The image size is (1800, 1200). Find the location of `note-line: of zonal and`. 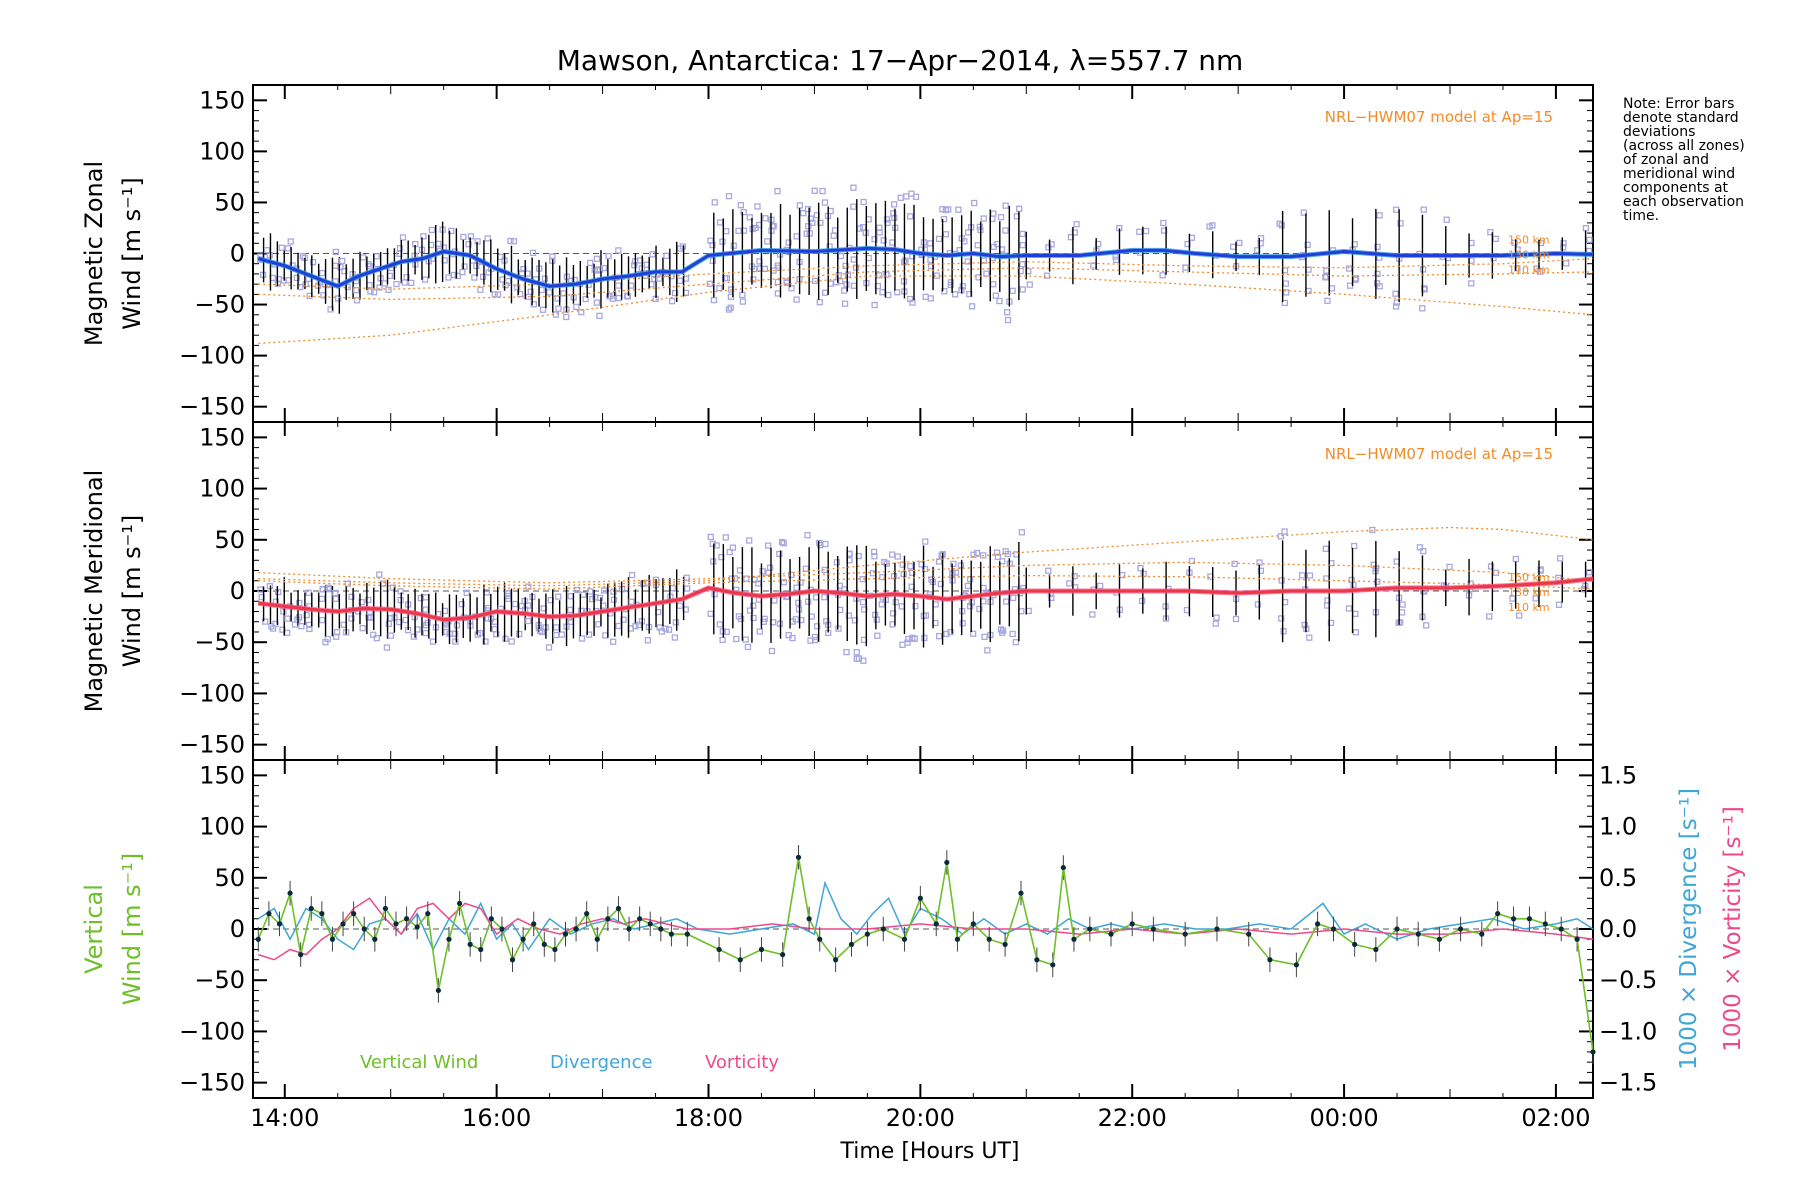

note-line: of zonal and is located at coordinates (1666, 160).